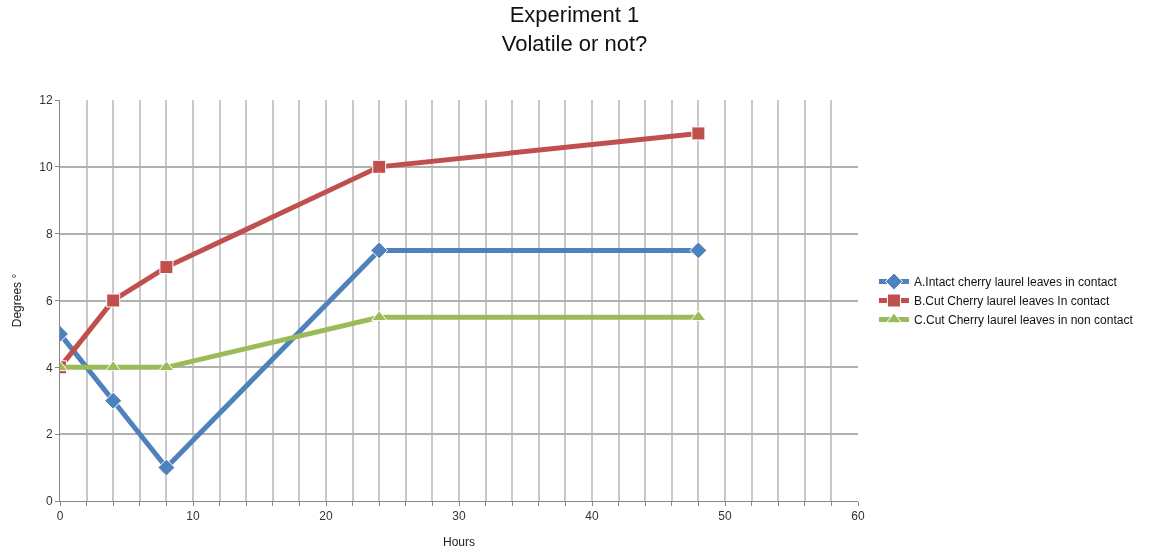  What do you see at coordinates (592, 516) in the screenshot?
I see `x-tick-label: 40` at bounding box center [592, 516].